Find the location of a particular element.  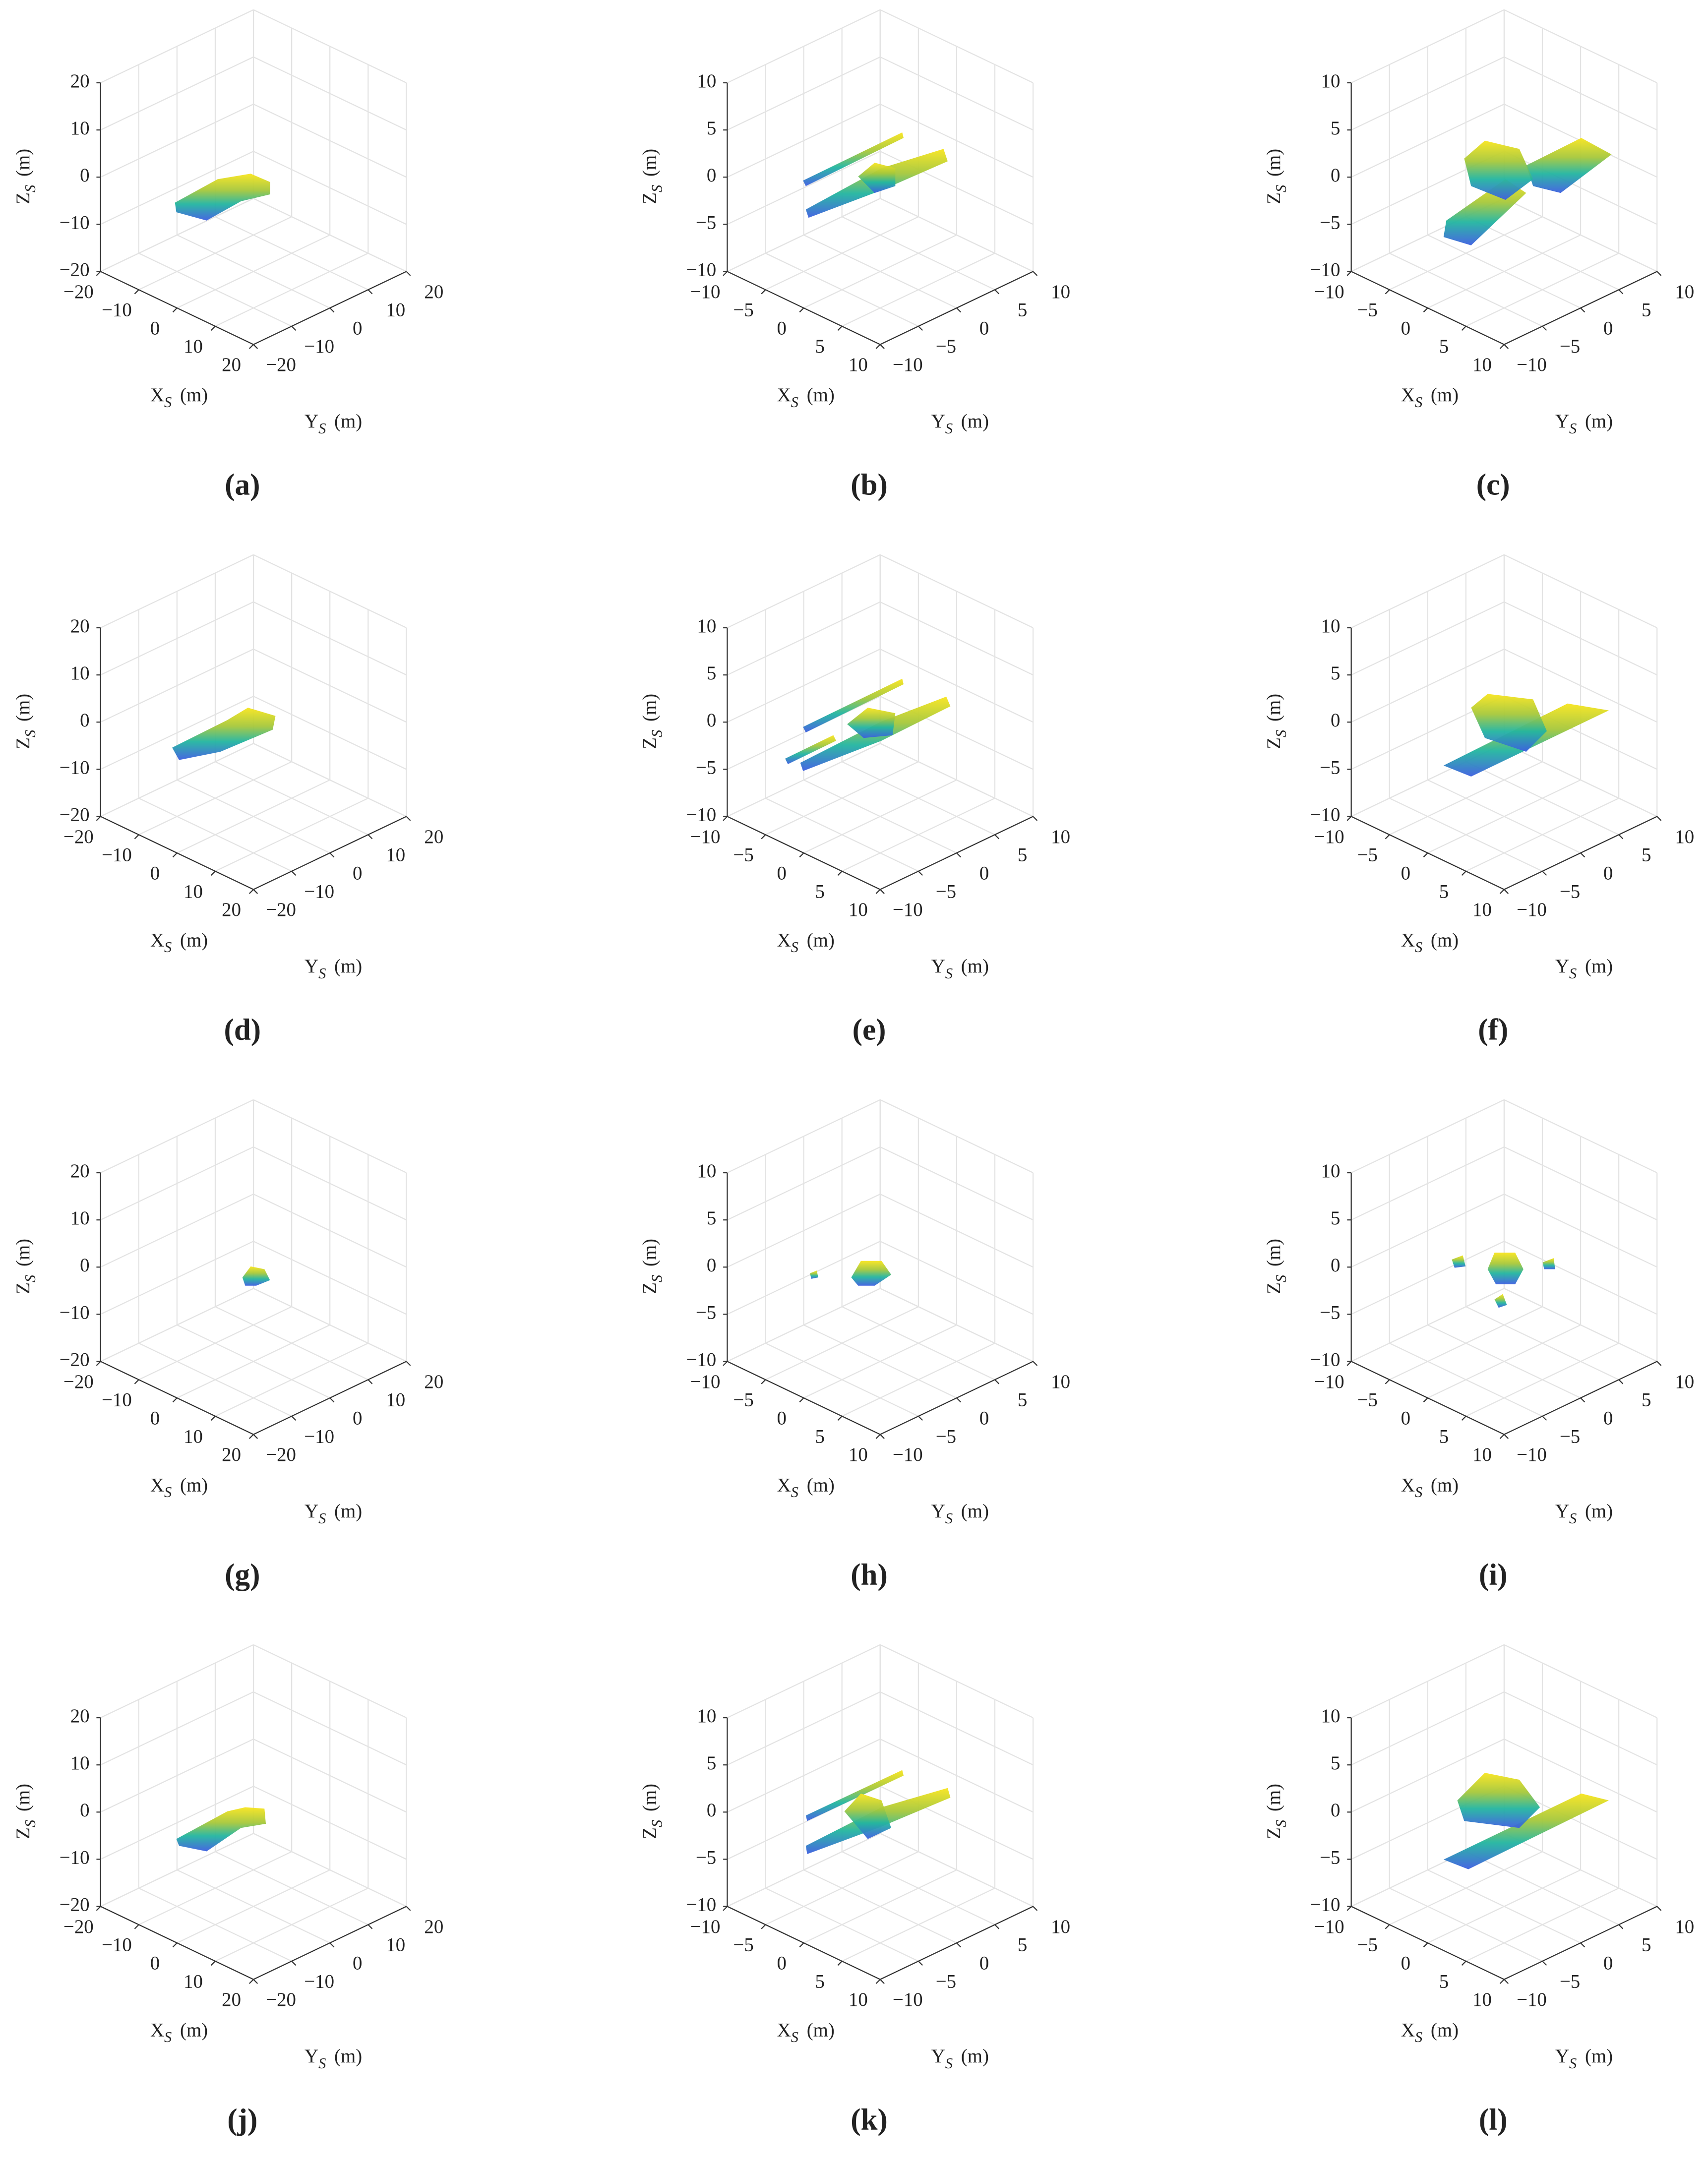

panel-label: (e) is located at coordinates (869, 1030).